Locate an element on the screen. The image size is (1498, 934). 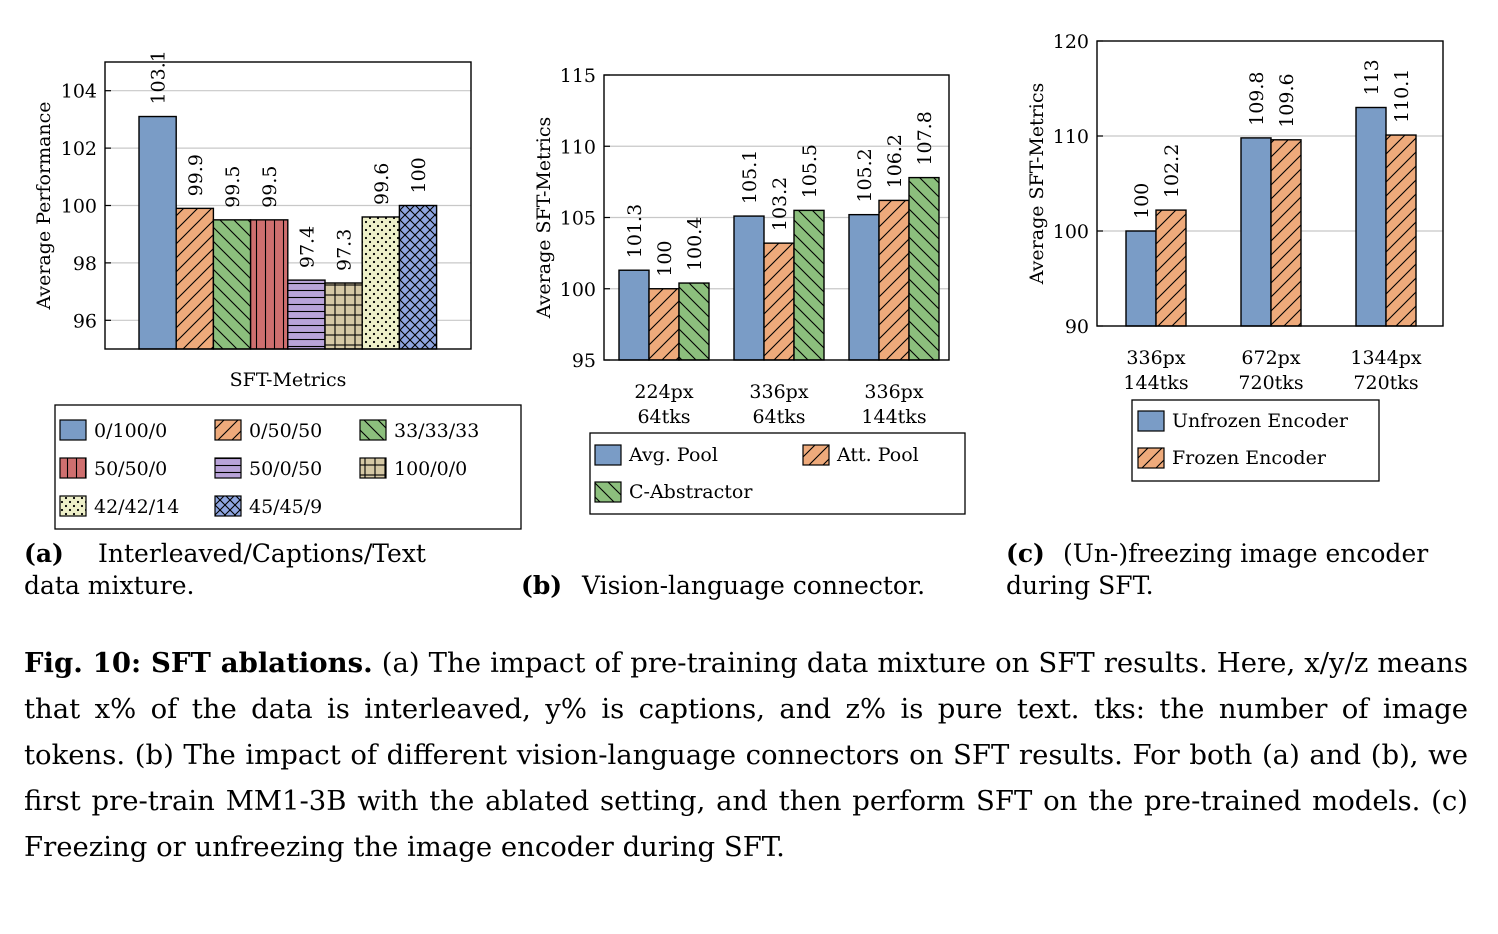
subcaption-line: Interleaved/Captions/Text is located at coordinates (262, 553).